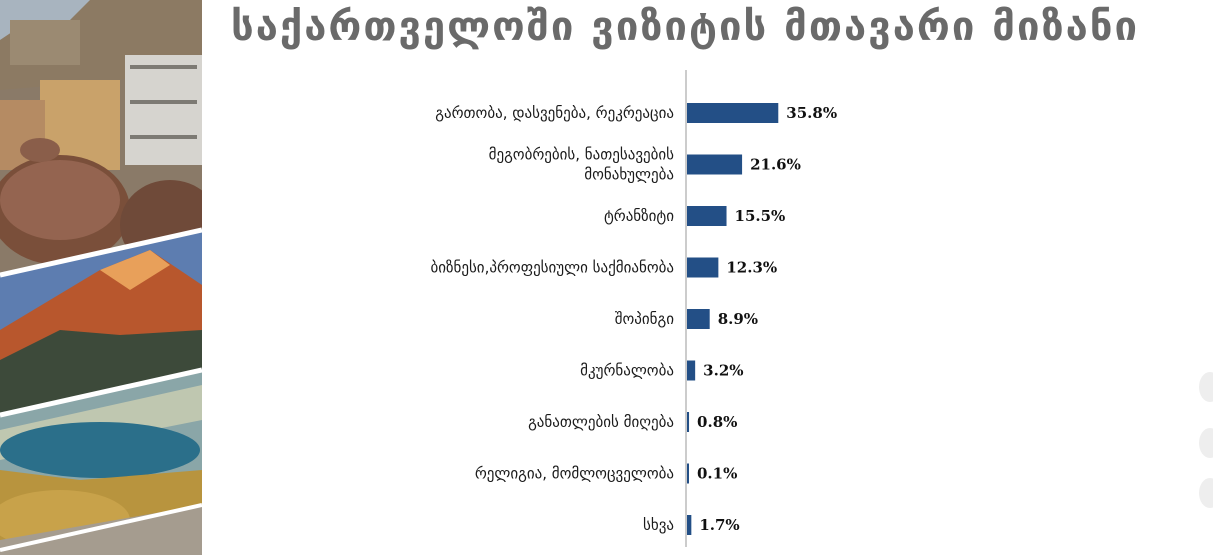 The width and height of the screenshot is (1213, 555). Describe the element at coordinates (554, 113) in the screenshot. I see `category-label: გართობა, დასვენება, რეკრეაცია` at that location.